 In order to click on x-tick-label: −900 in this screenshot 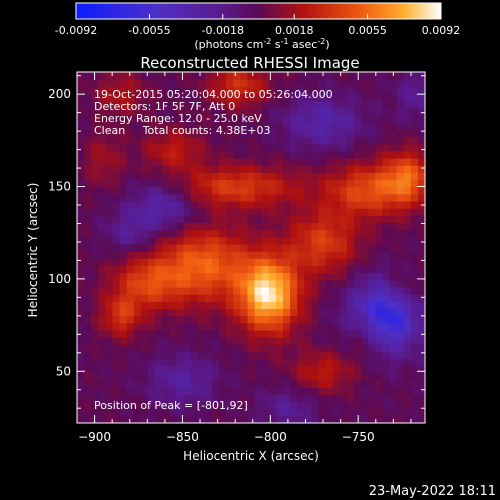, I will do `click(94, 437)`.